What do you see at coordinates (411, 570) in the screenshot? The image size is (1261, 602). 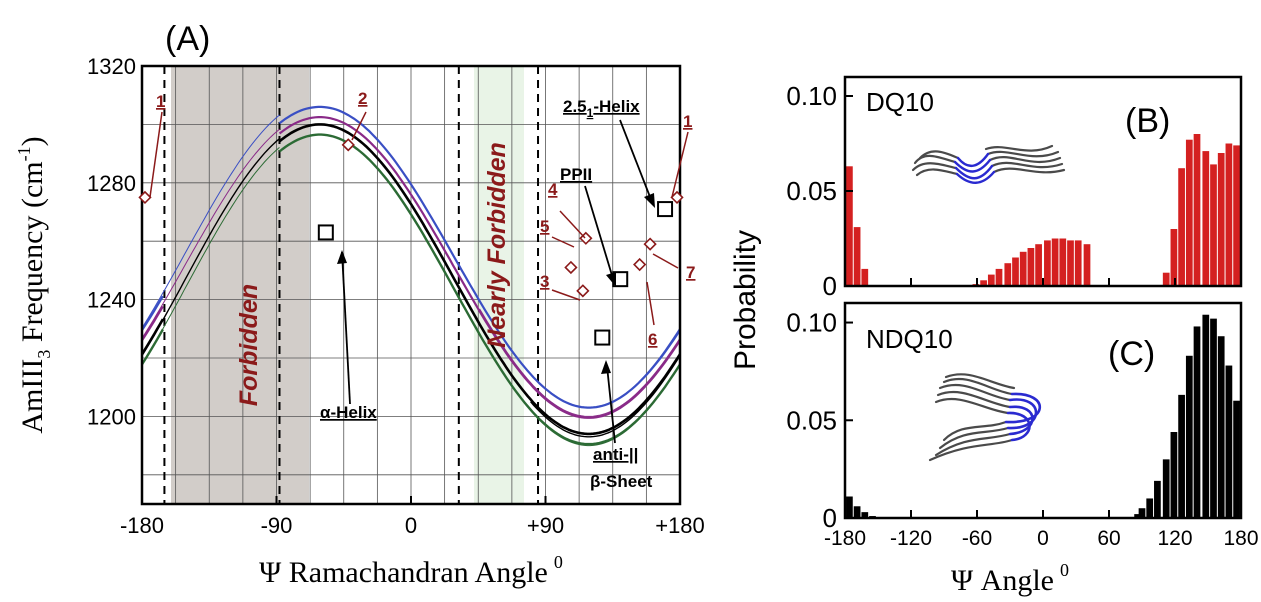 I see `x-axis-title-a: Ψ Ramachandran Angle 0` at bounding box center [411, 570].